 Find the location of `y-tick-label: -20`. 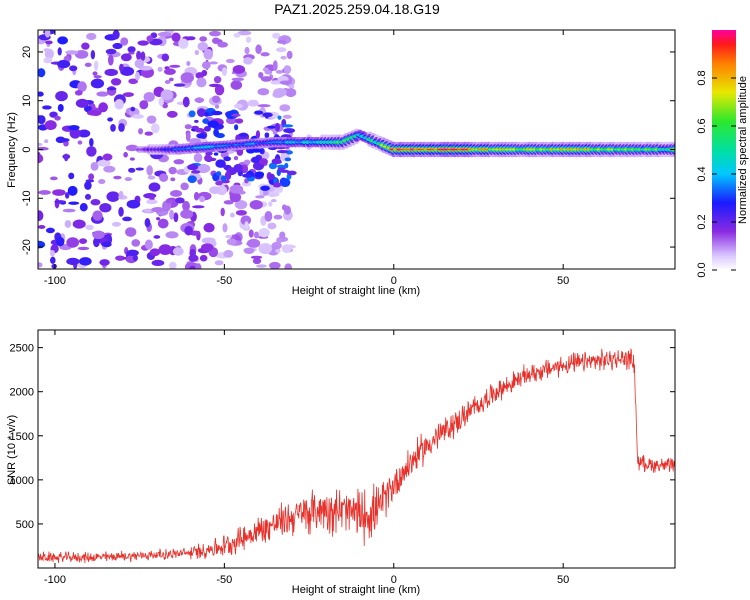

y-tick-label: -20 is located at coordinates (27, 247).